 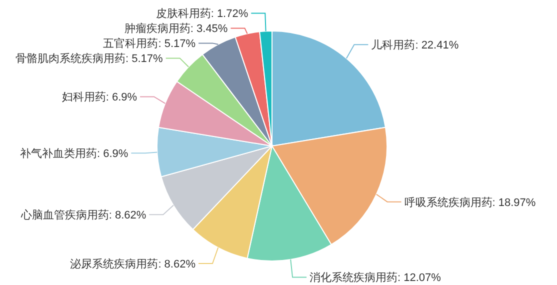 I want to click on slice-label: 皮肤科用药: 1.72%, so click(x=202, y=13).